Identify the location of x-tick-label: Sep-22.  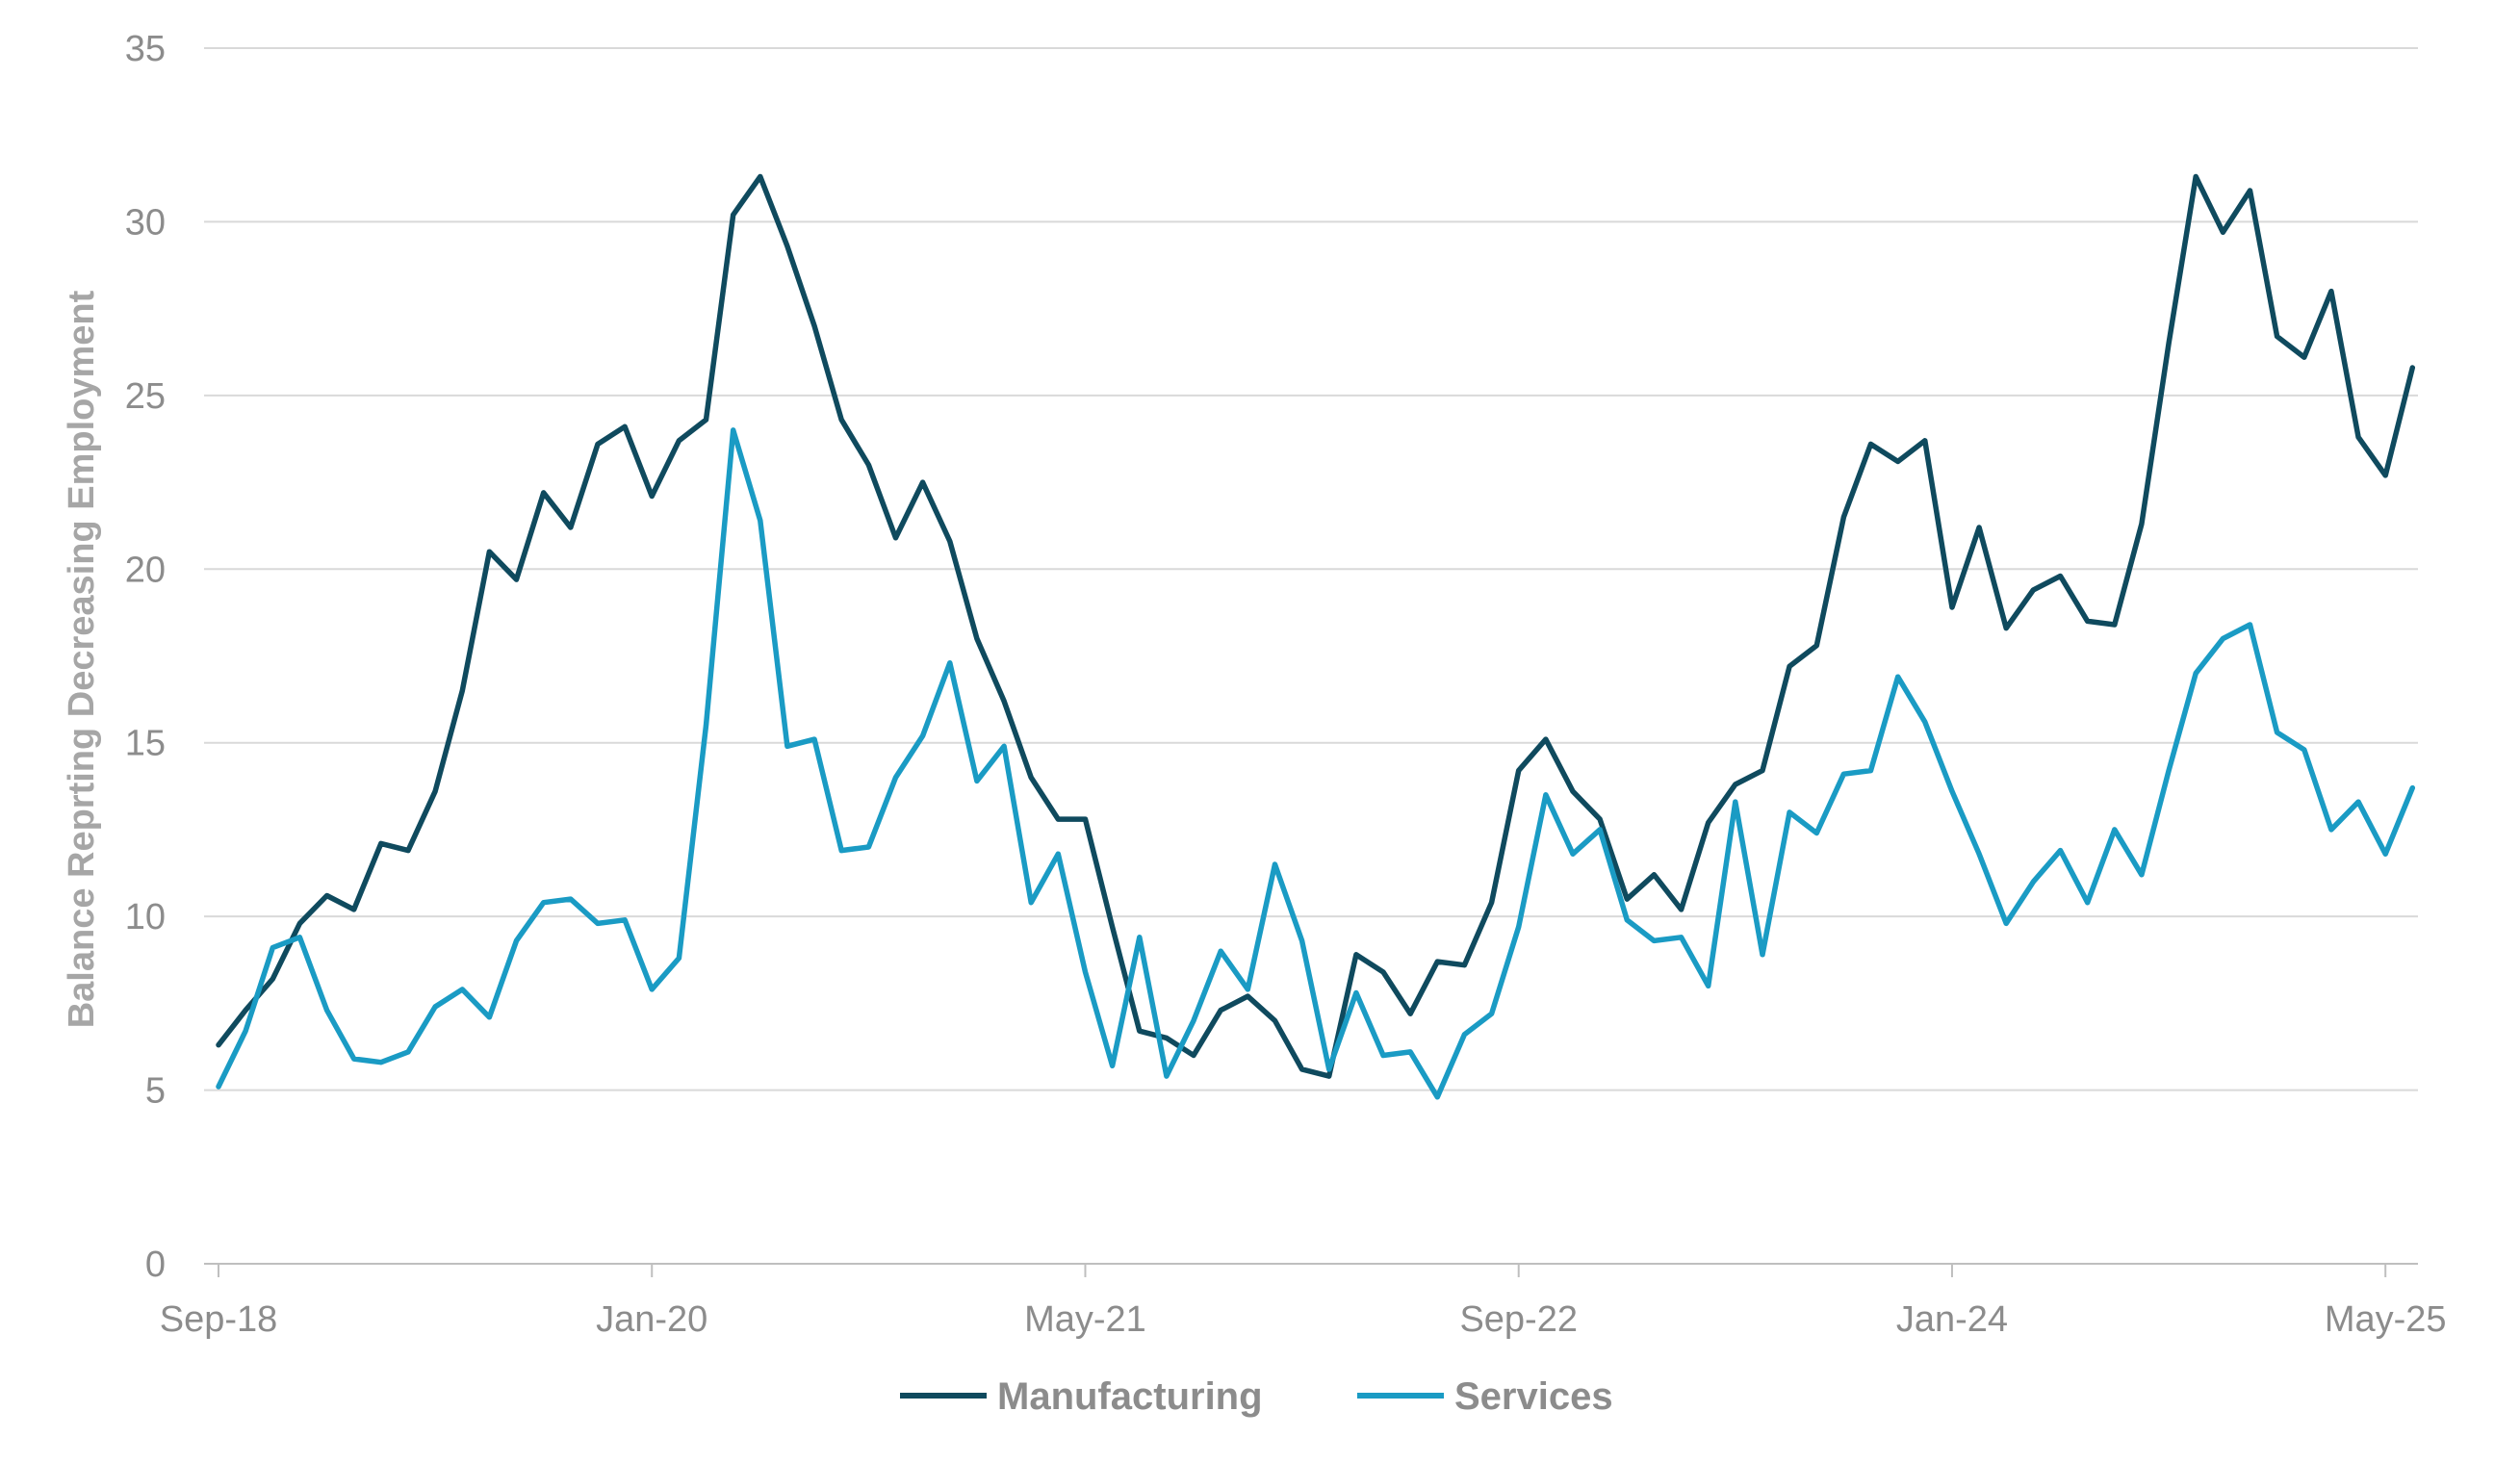
(1518, 1319).